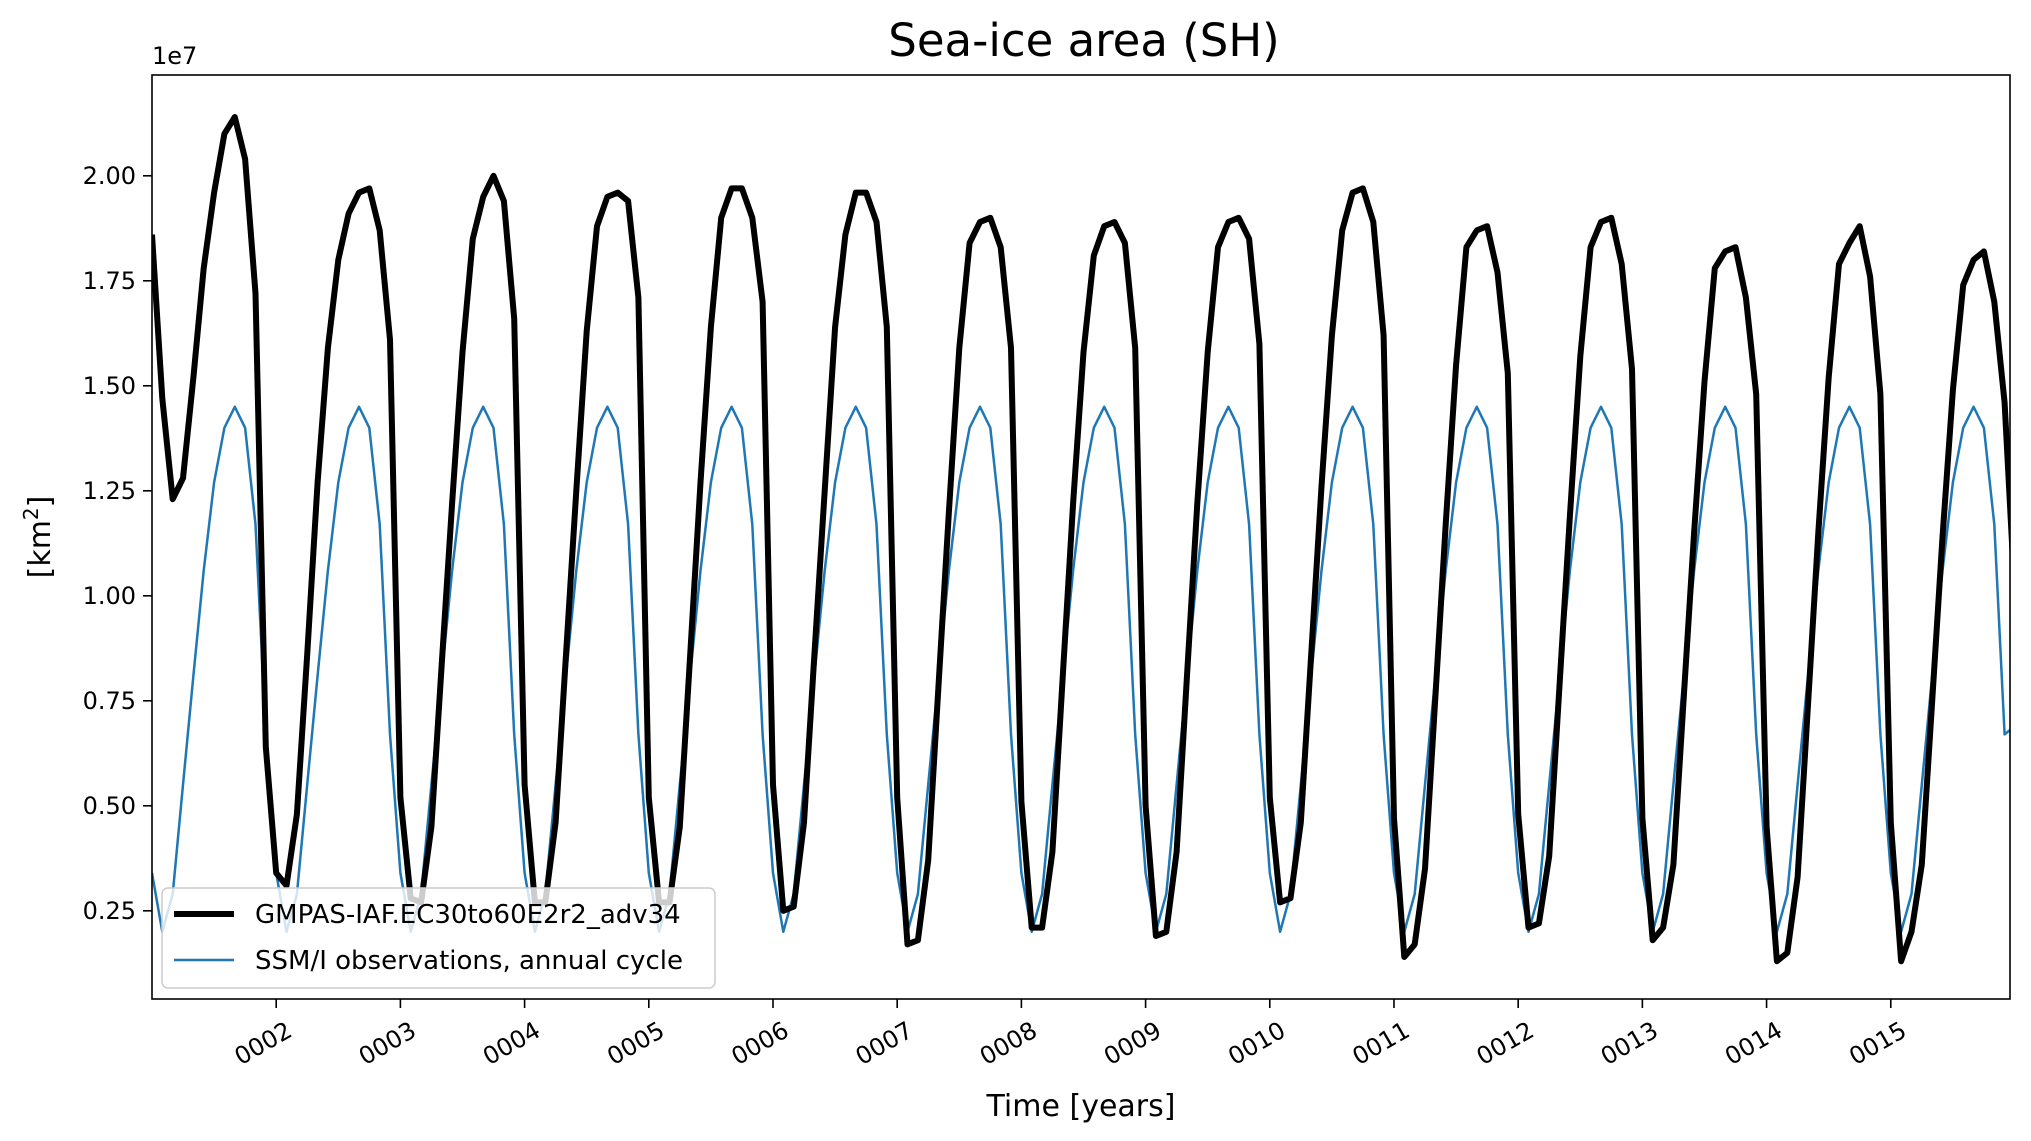 Image resolution: width=2031 pixels, height=1141 pixels. I want to click on y-tick-label: 0.50, so click(109, 806).